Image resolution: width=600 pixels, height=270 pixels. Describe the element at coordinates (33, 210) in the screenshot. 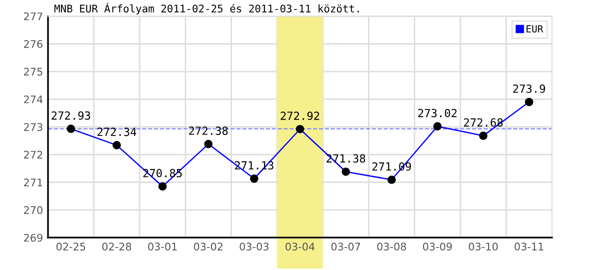

I see `y-tick-label: 270` at that location.